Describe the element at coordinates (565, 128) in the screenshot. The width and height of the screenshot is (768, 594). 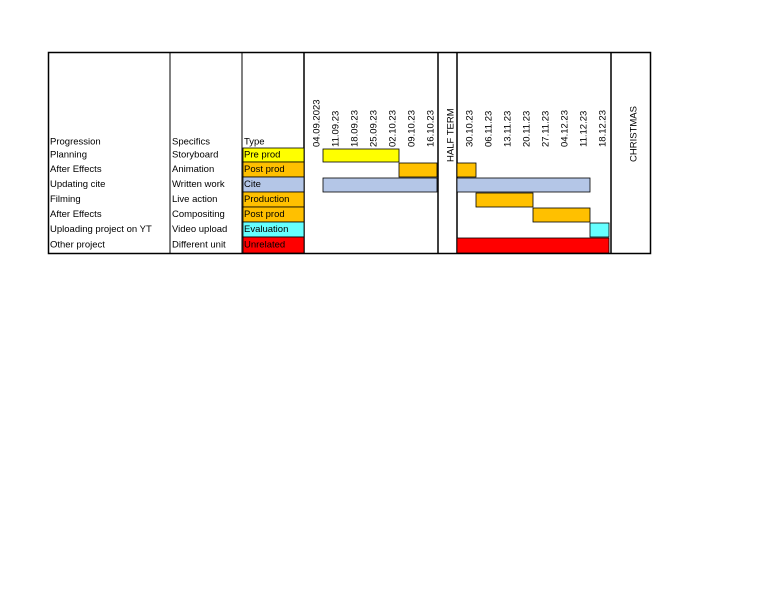
I see `date-label: 04.12.23` at that location.